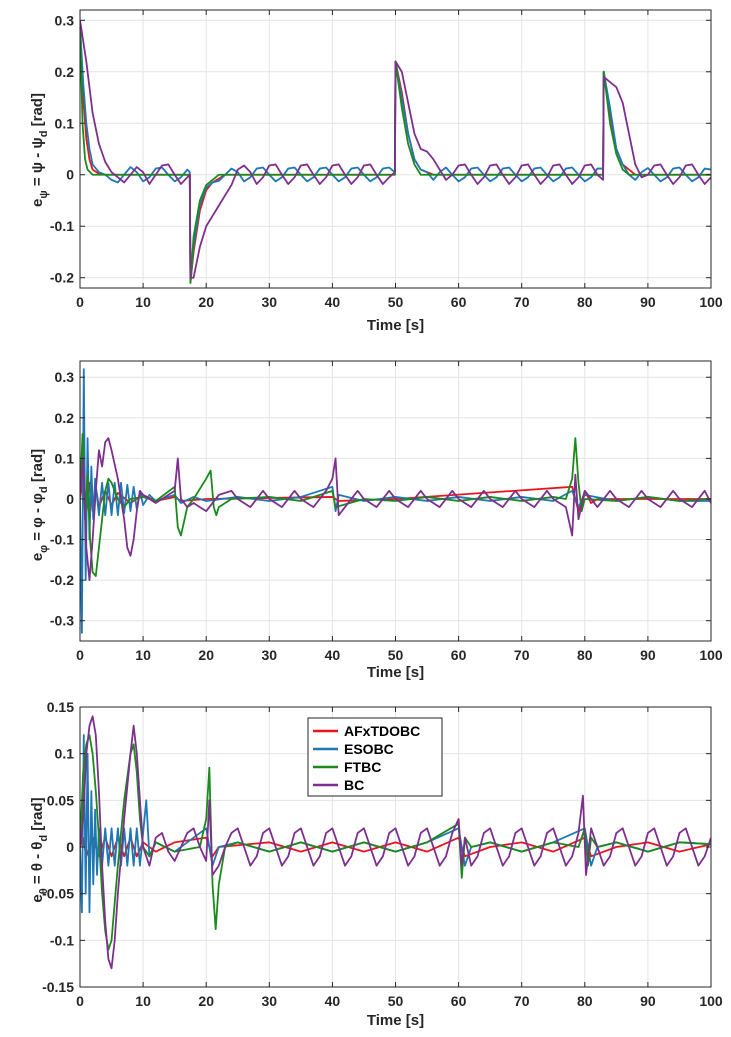 The image size is (731, 1037). Describe the element at coordinates (39, 150) in the screenshot. I see `y-axis-label: eψ = ψ - ψd [rad]` at that location.